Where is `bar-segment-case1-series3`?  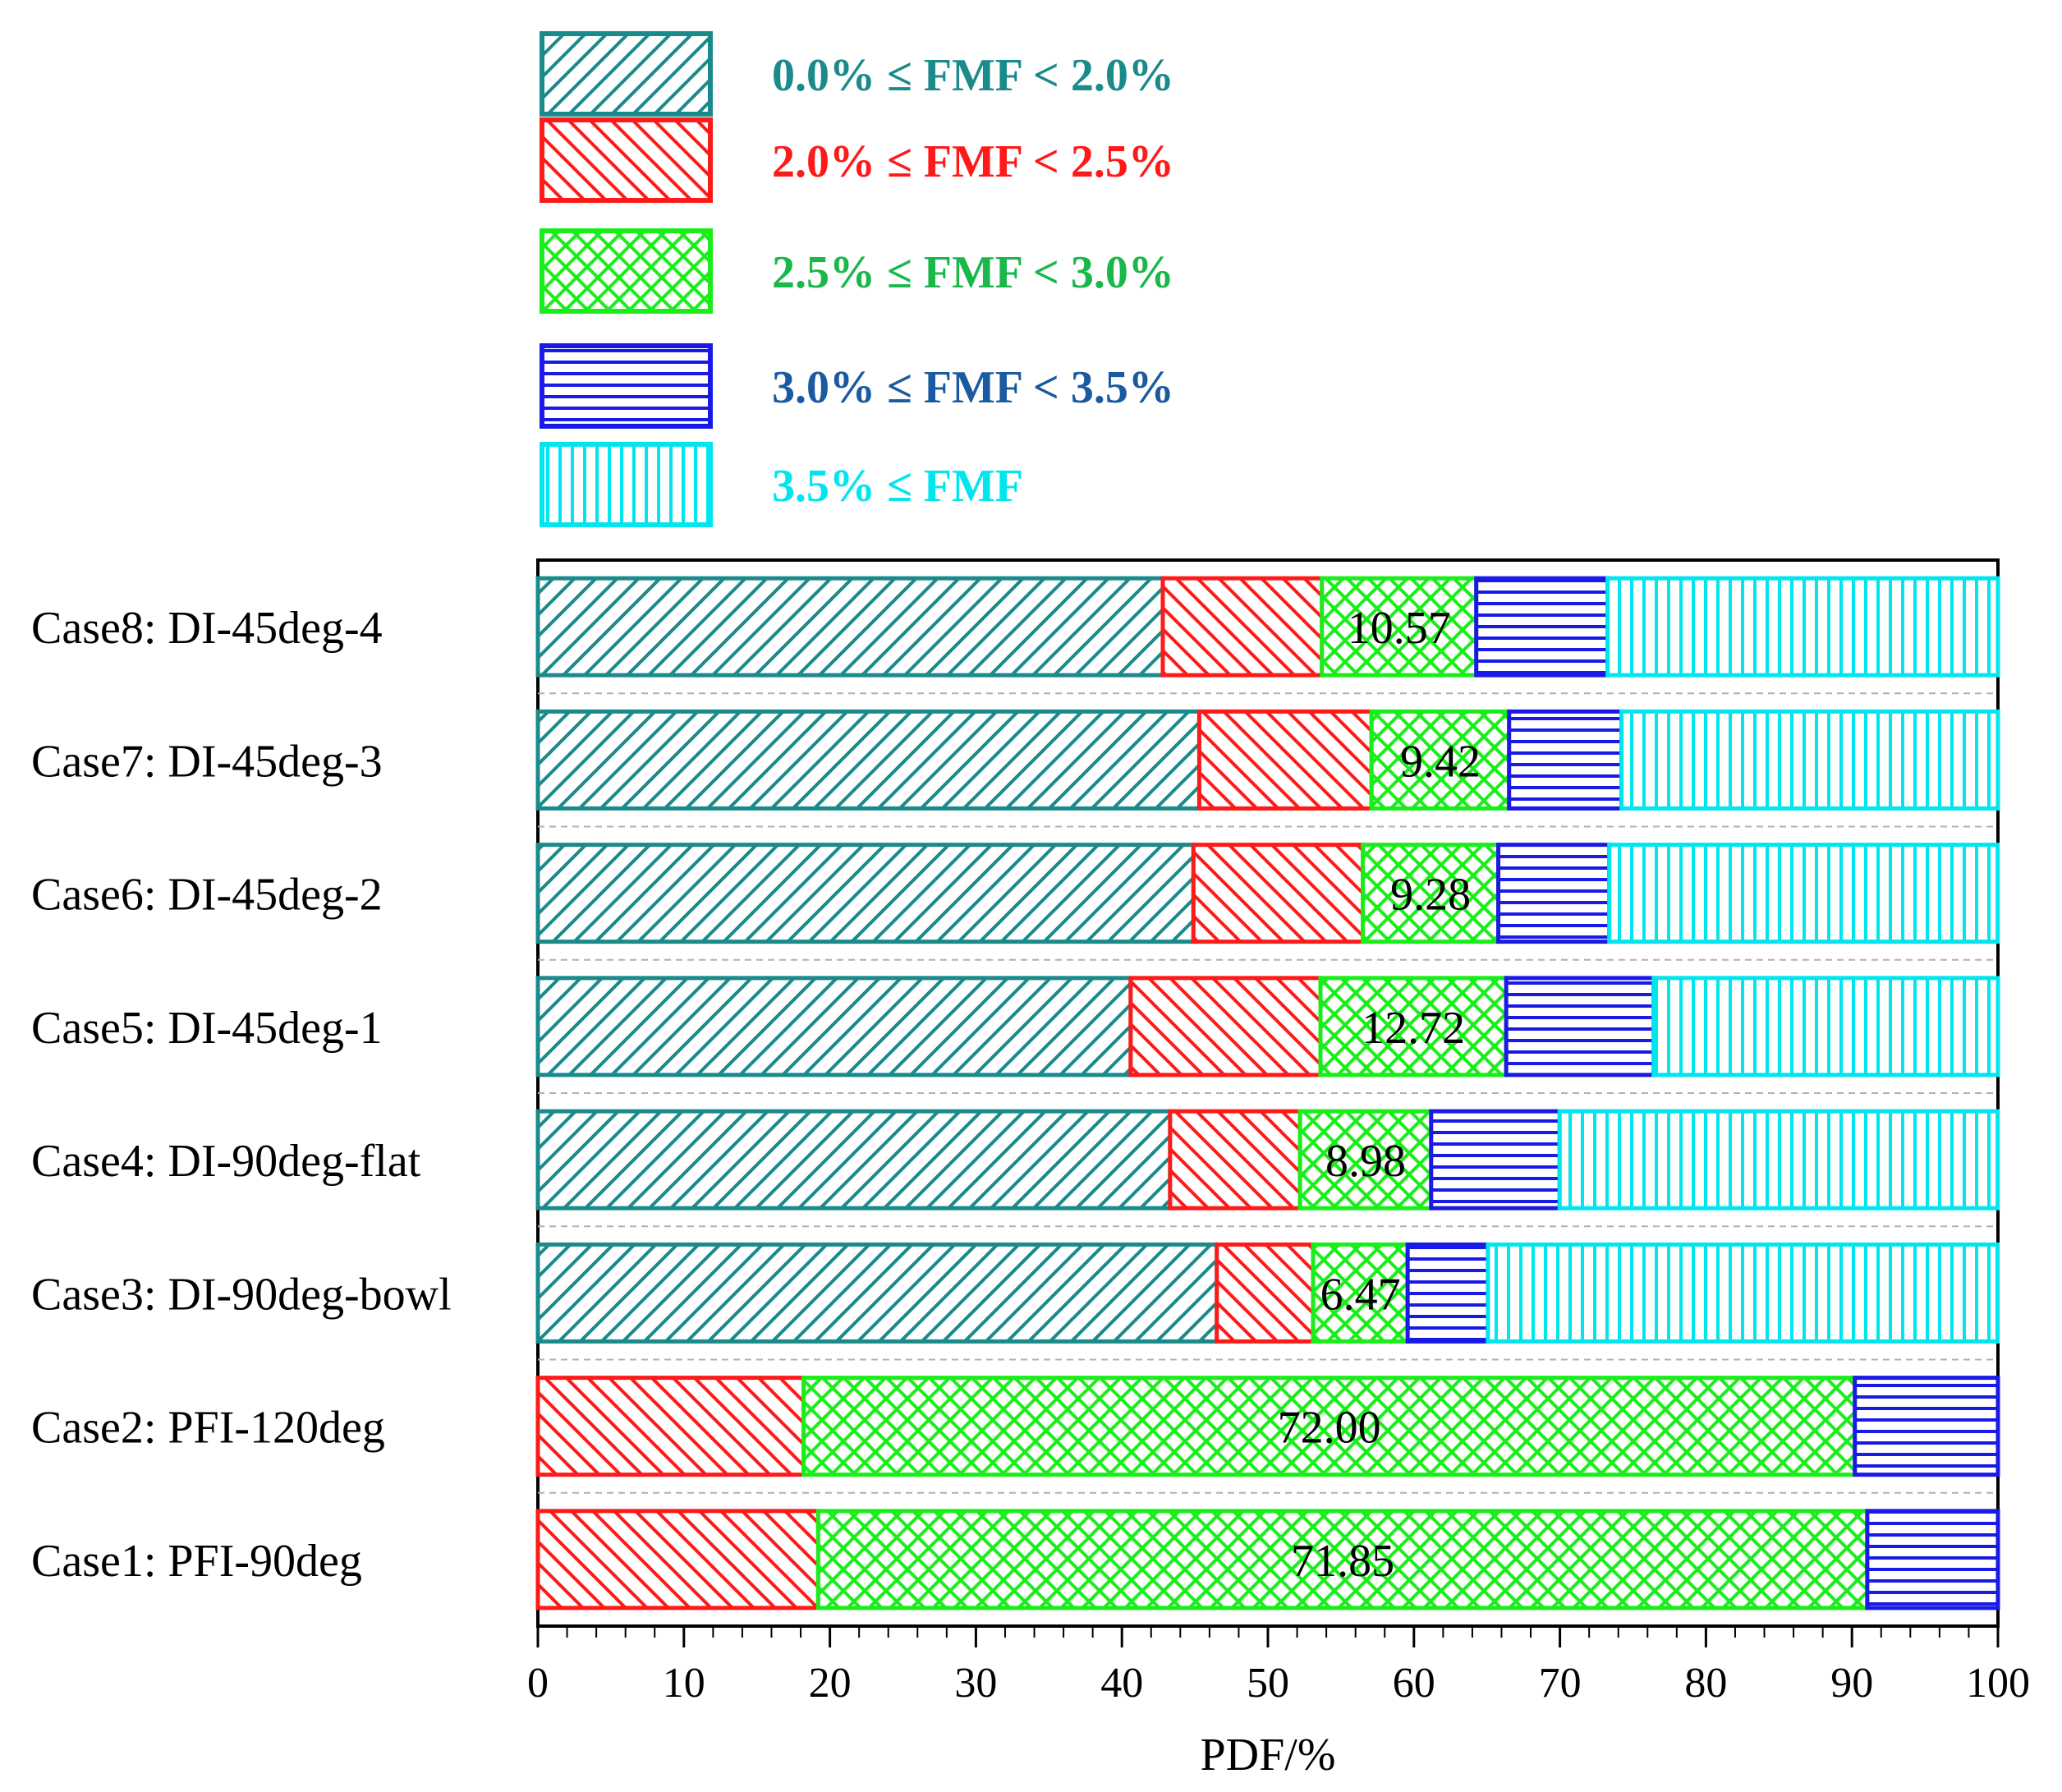
bar-segment-case1-series3 is located at coordinates (1342, 1560).